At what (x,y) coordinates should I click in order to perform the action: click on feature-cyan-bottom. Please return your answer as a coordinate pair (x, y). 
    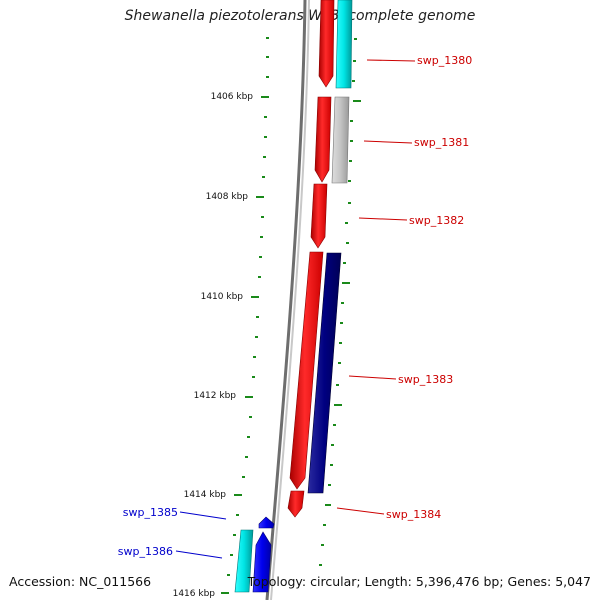
    Looking at the image, I should click on (244, 561).